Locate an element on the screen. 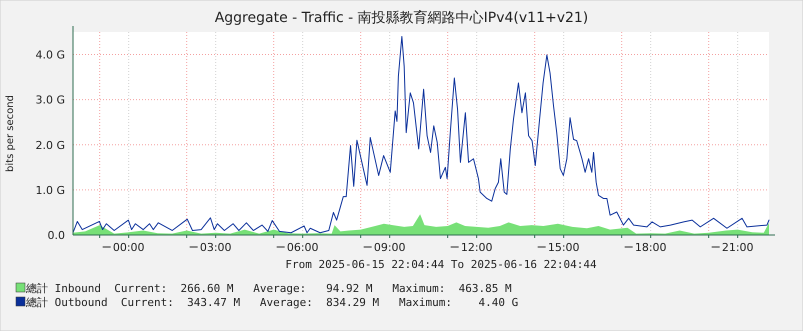  text: Current: 343.47 M Average: 834.29 M Maximum: 4.40 G is located at coordinates (313, 302).